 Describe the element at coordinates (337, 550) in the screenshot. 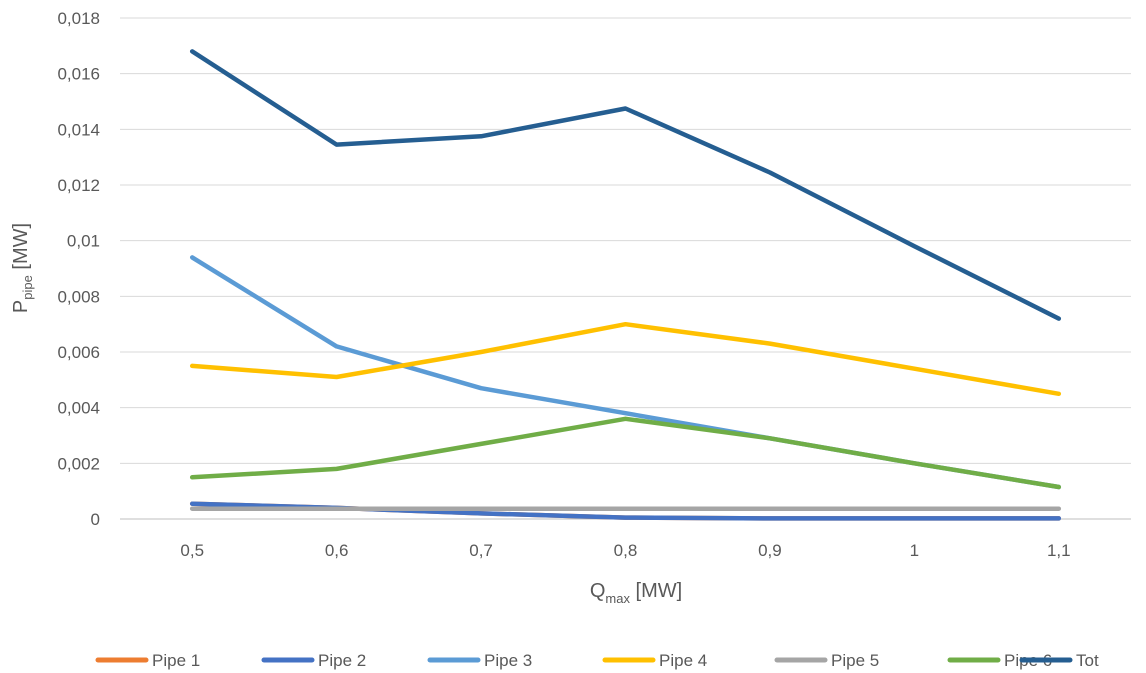

I see `x-tick-label: 0,6` at that location.